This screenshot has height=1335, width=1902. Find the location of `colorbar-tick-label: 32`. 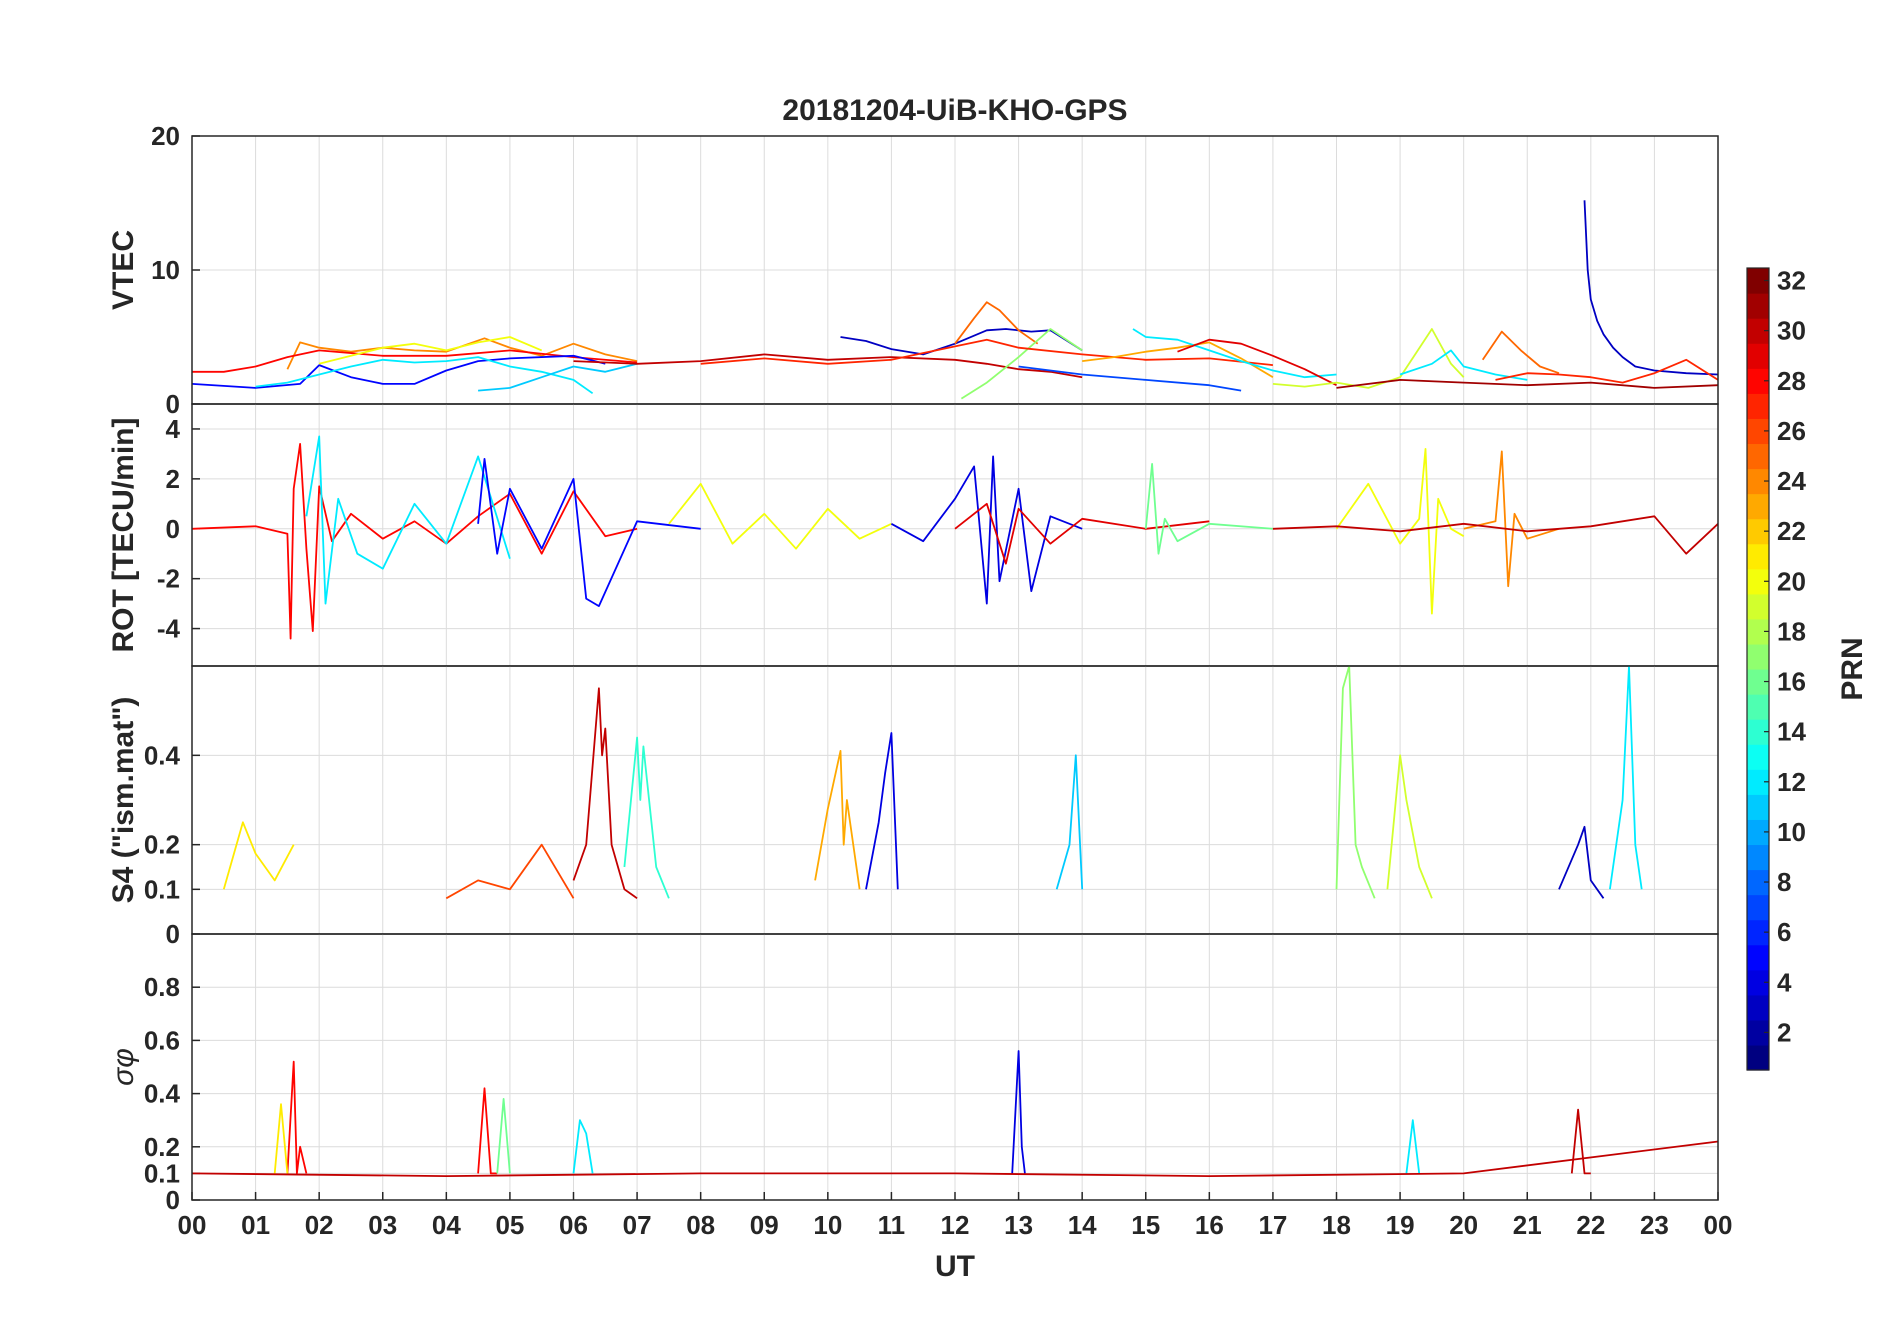

colorbar-tick-label: 32 is located at coordinates (1791, 281).